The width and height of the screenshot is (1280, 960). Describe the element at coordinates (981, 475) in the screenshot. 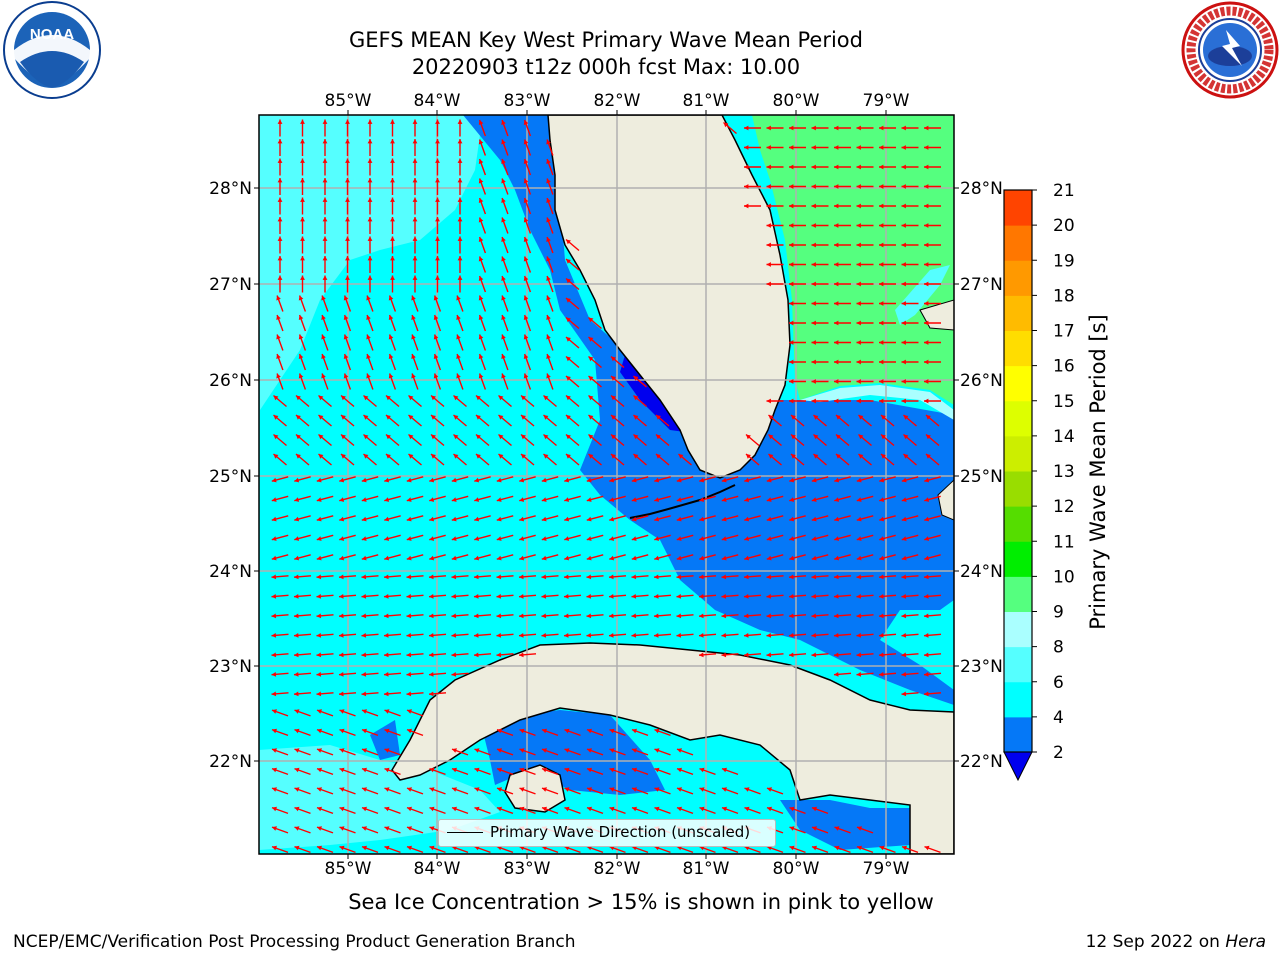

I see `lat-labels-right: 28°N 27°N 26°N 25°N 24°N 23°N 22°N` at that location.